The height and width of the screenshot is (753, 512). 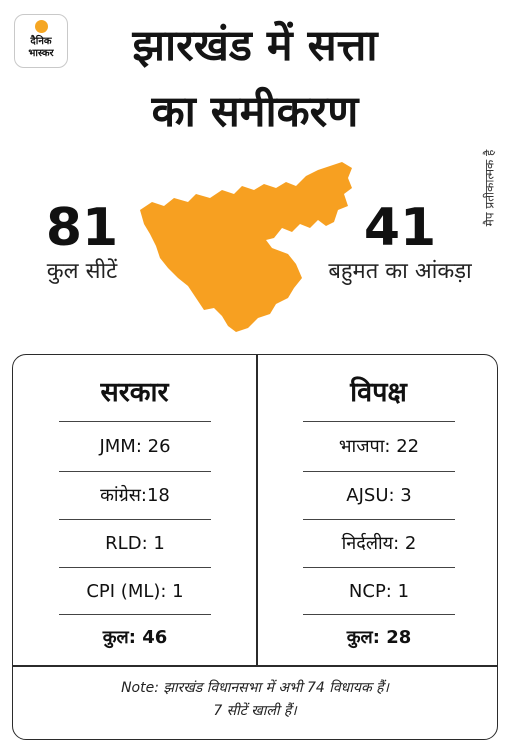 I want to click on majority-value: 41, so click(x=400, y=228).